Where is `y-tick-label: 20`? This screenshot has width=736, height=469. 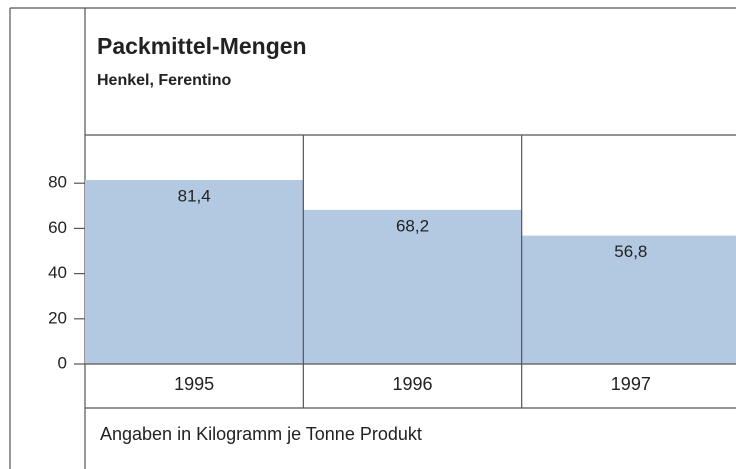 y-tick-label: 20 is located at coordinates (57, 317).